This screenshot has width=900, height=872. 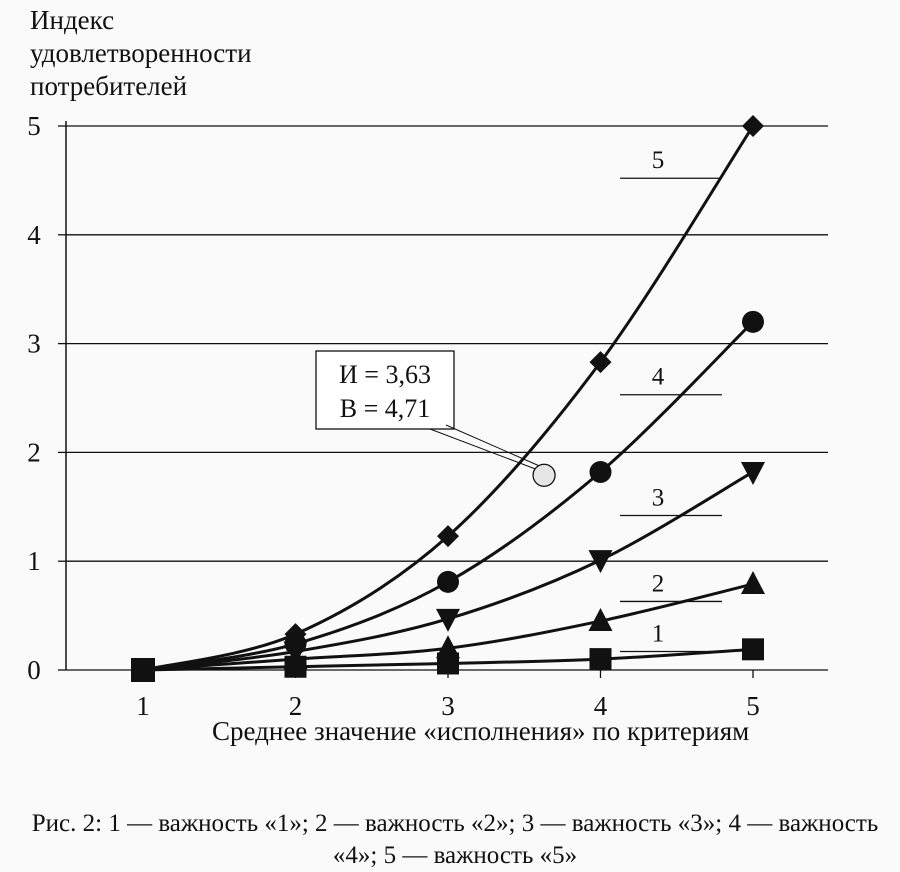 What do you see at coordinates (544, 475) in the screenshot?
I see `annotation-point` at bounding box center [544, 475].